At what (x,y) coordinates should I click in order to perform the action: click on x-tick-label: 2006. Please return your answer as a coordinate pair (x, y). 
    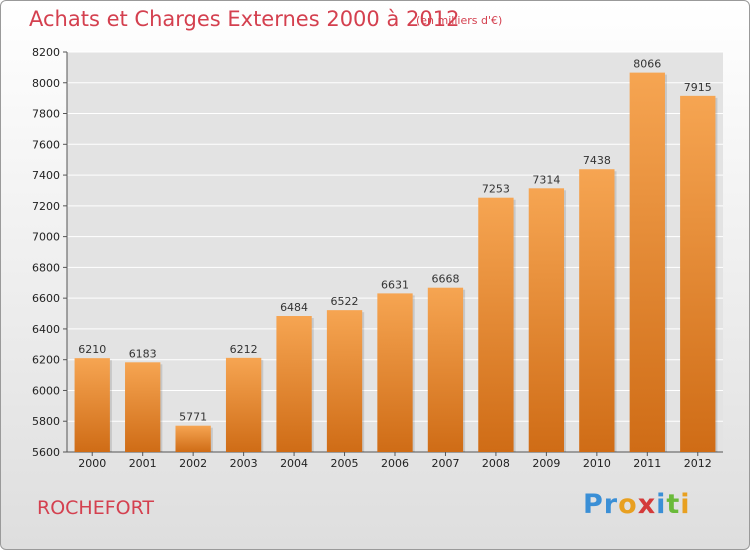
    Looking at the image, I should click on (395, 463).